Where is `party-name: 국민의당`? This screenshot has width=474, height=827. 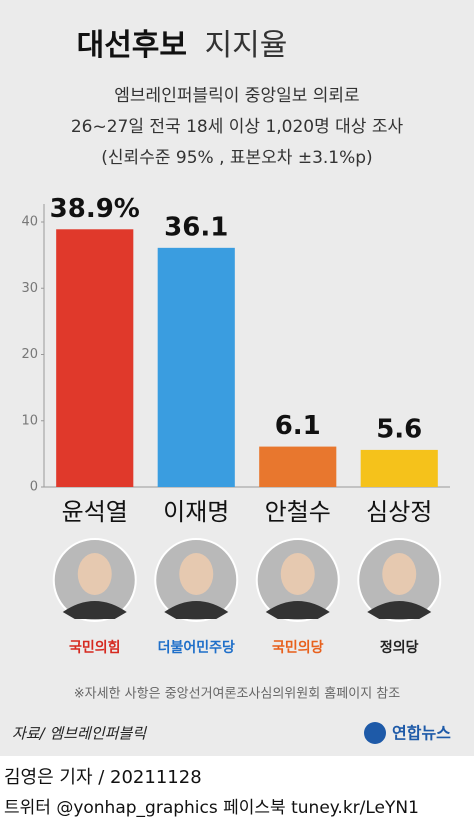 party-name: 국민의당 is located at coordinates (298, 647).